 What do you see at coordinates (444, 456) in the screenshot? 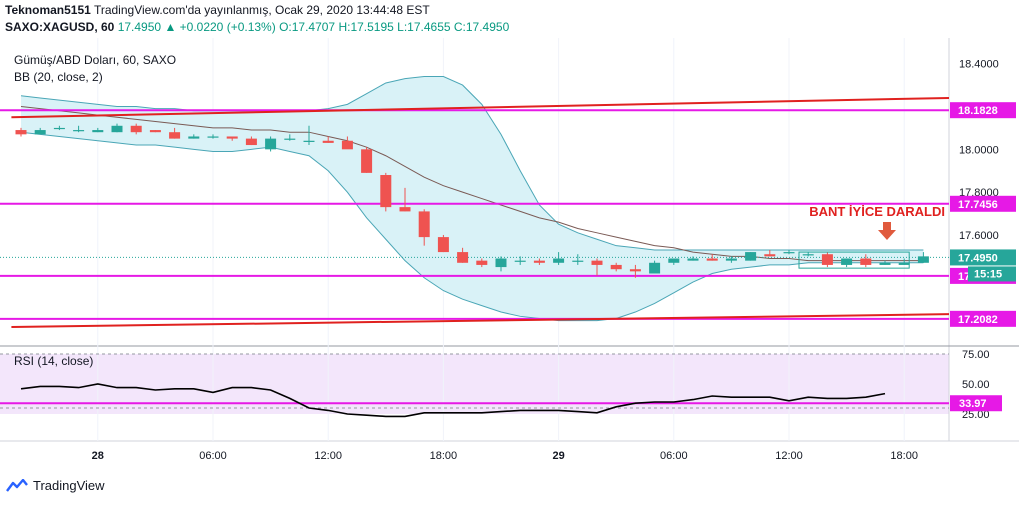
I see `time-tick-label: 18:00` at bounding box center [444, 456].